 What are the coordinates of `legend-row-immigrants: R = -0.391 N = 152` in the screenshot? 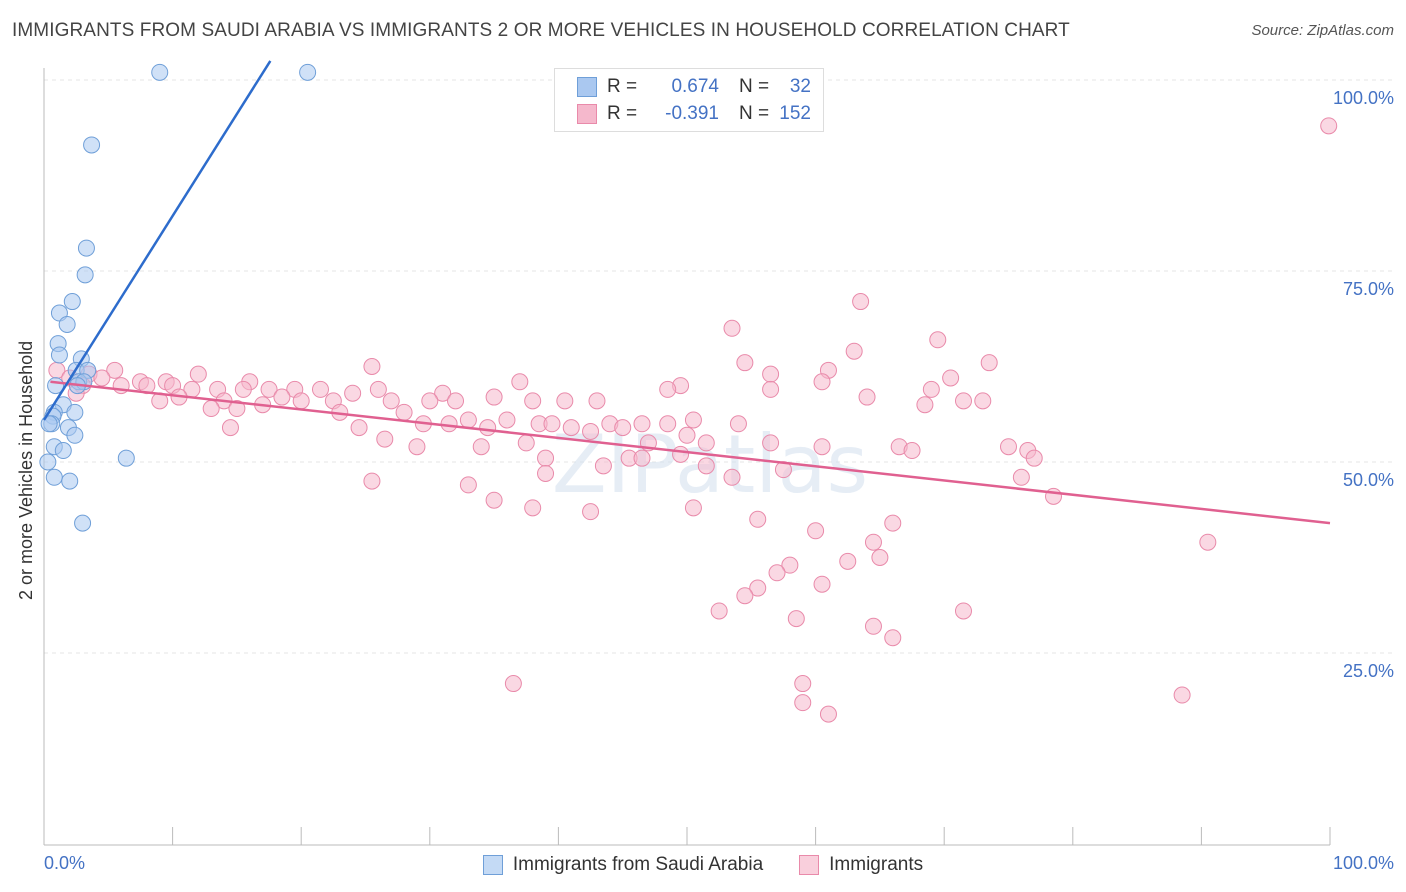 It's located at (694, 114).